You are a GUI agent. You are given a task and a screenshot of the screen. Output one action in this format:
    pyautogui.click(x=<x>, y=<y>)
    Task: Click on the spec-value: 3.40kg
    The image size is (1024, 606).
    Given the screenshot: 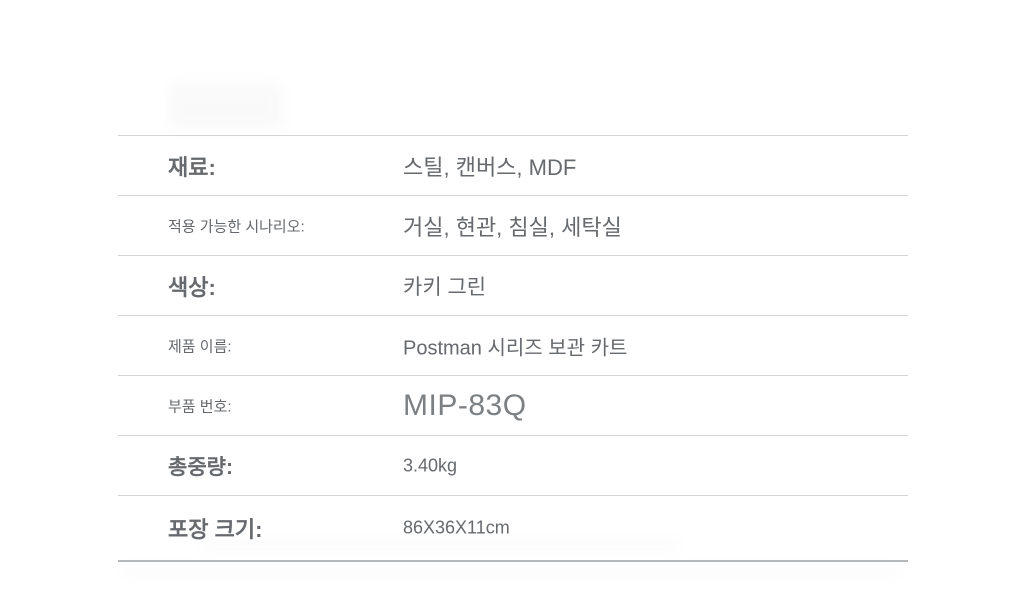 What is the action you would take?
    pyautogui.click(x=430, y=465)
    